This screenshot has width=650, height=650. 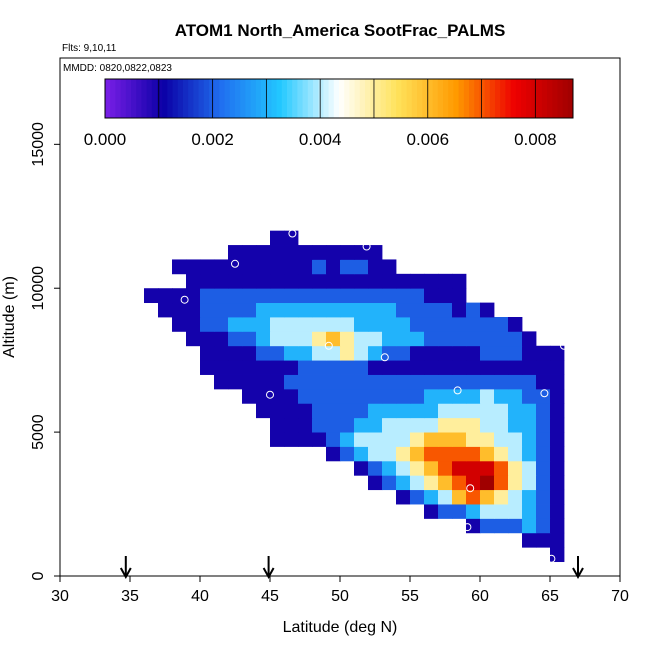 What do you see at coordinates (130, 596) in the screenshot?
I see `x-tick-label: 35` at bounding box center [130, 596].